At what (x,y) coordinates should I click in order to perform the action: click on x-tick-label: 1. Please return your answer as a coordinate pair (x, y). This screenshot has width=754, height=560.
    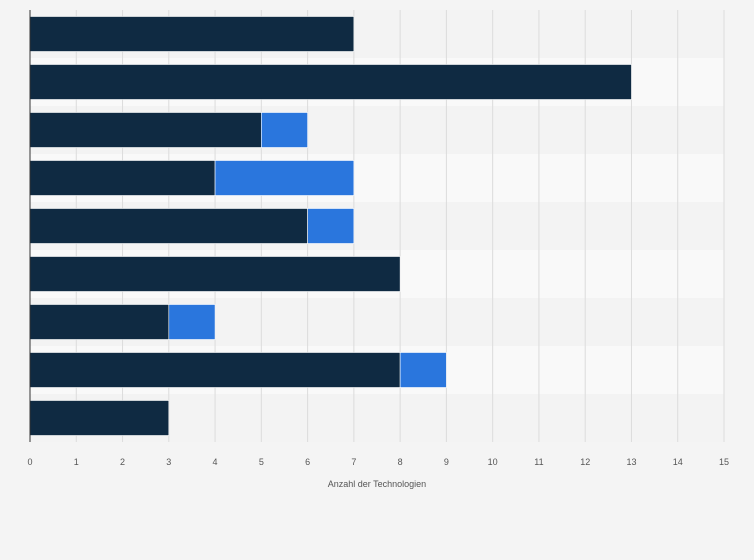
    Looking at the image, I should click on (76, 462).